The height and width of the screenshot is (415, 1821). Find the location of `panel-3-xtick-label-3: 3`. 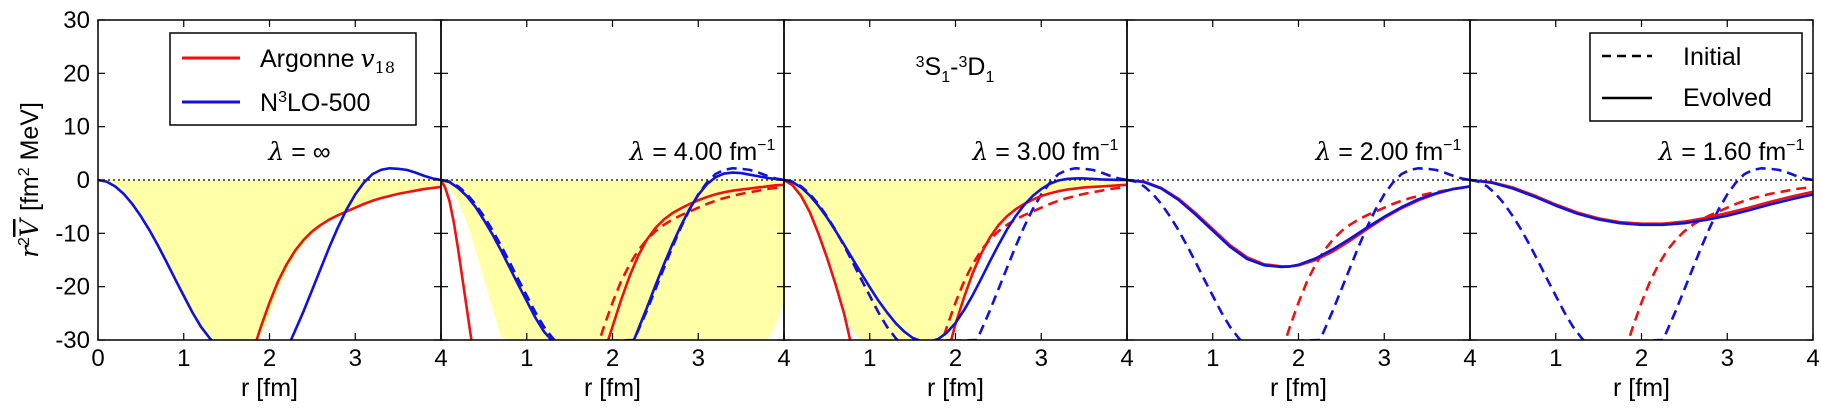

panel-3-xtick-label-3: 3 is located at coordinates (1041, 358).